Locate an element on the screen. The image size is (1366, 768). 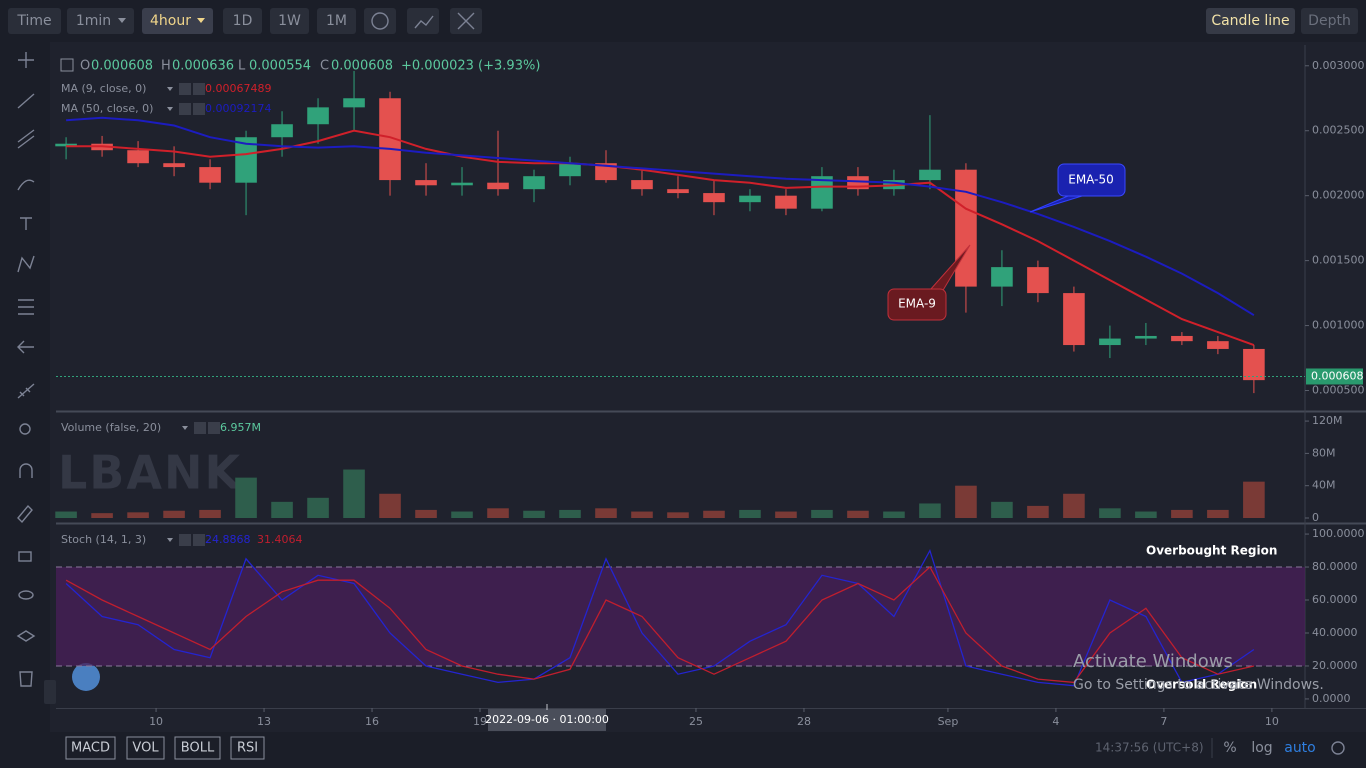
indicator-name: MA (50, close, 0) is located at coordinates (107, 108).